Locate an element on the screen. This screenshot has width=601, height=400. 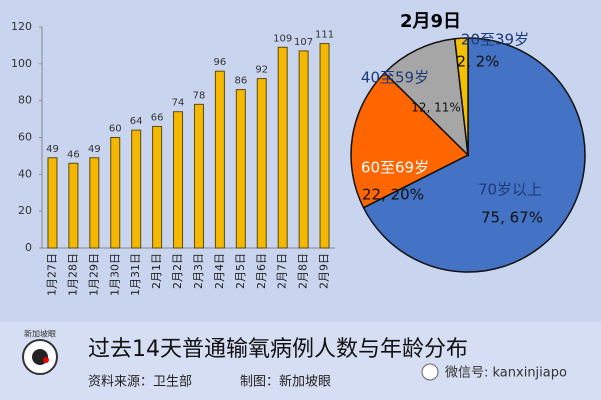
slice-name: 60至69岁 is located at coordinates (395, 168).